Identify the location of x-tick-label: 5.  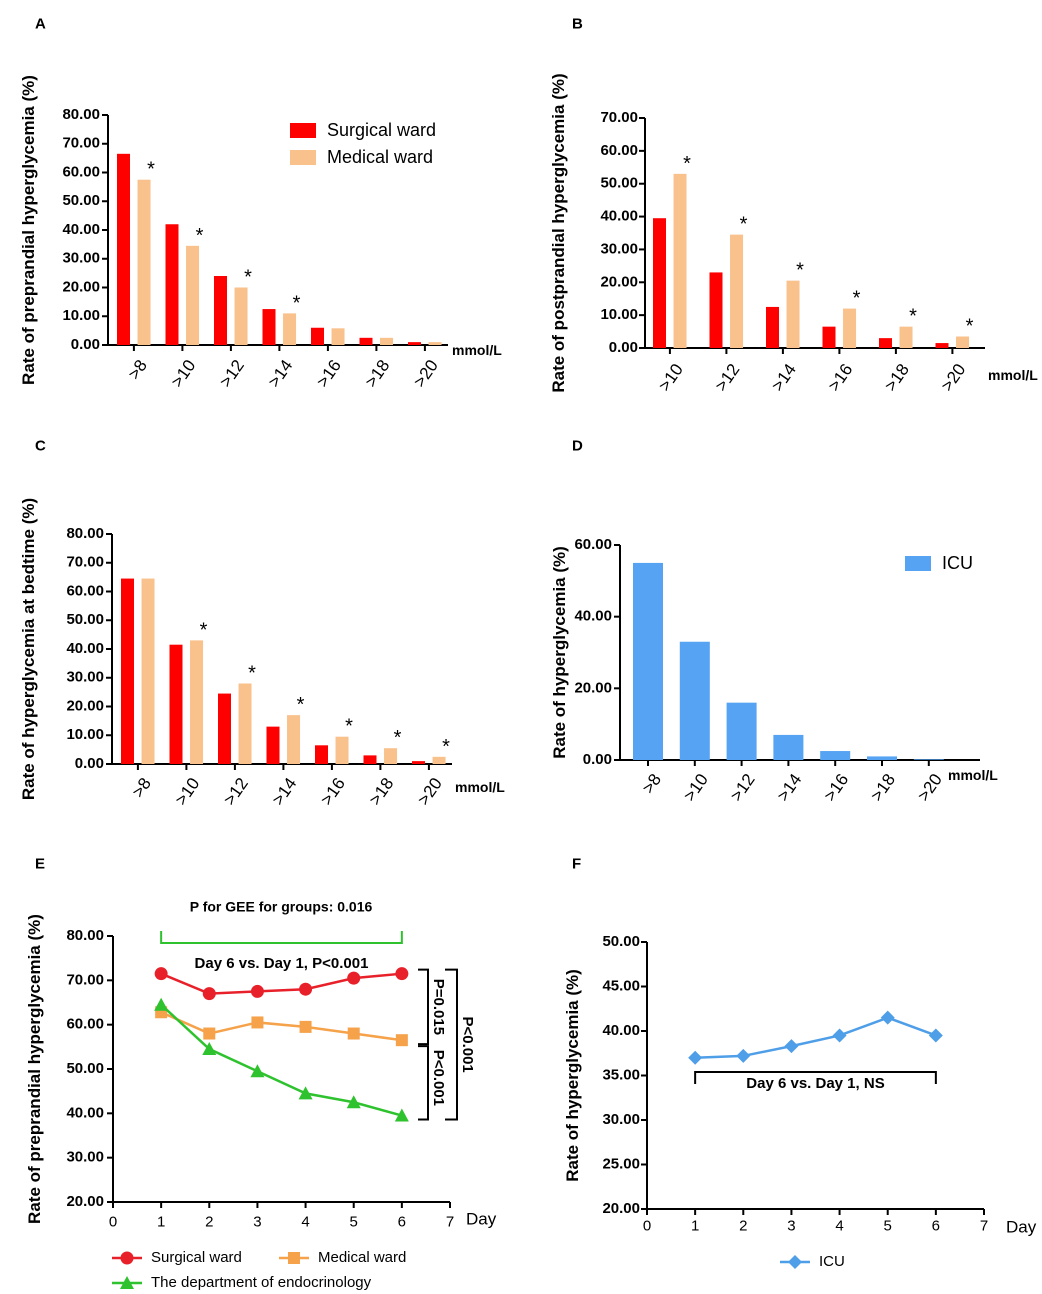
(888, 1225).